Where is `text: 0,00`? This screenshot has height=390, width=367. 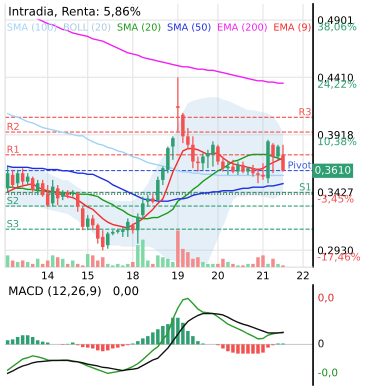
text: 0,00 is located at coordinates (126, 291).